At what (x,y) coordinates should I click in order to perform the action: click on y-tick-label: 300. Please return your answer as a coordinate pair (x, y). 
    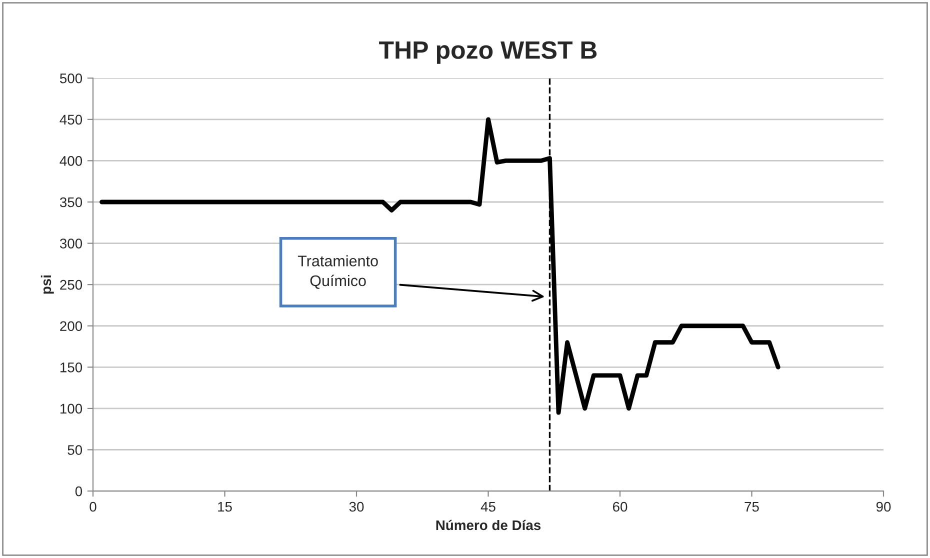
    Looking at the image, I should click on (71, 243).